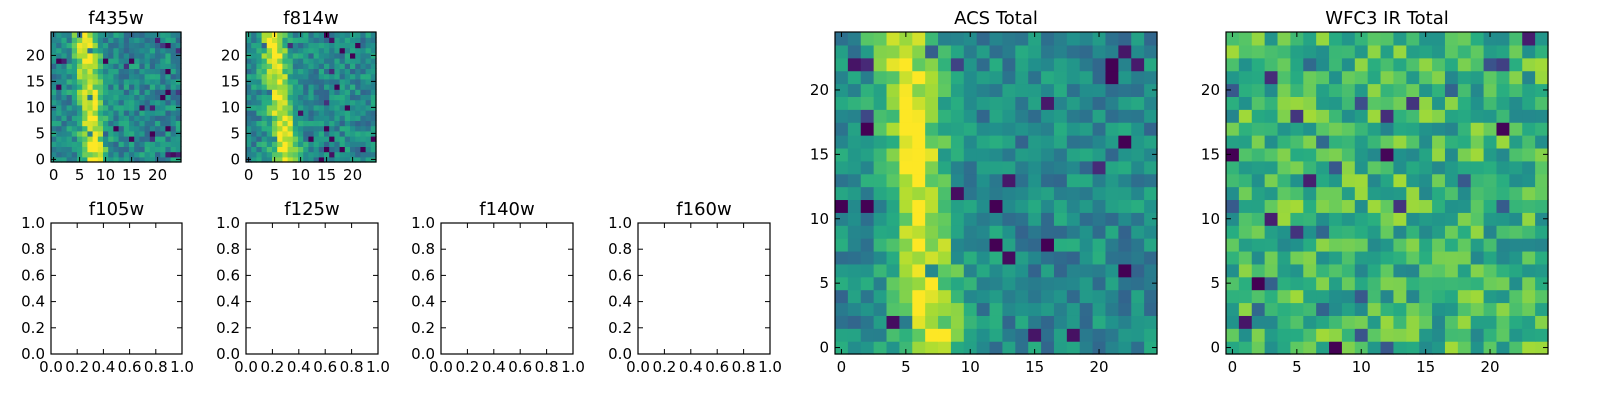 The image size is (1600, 400). Describe the element at coordinates (182, 367) in the screenshot. I see `x-tick-label: 1.0` at that location.